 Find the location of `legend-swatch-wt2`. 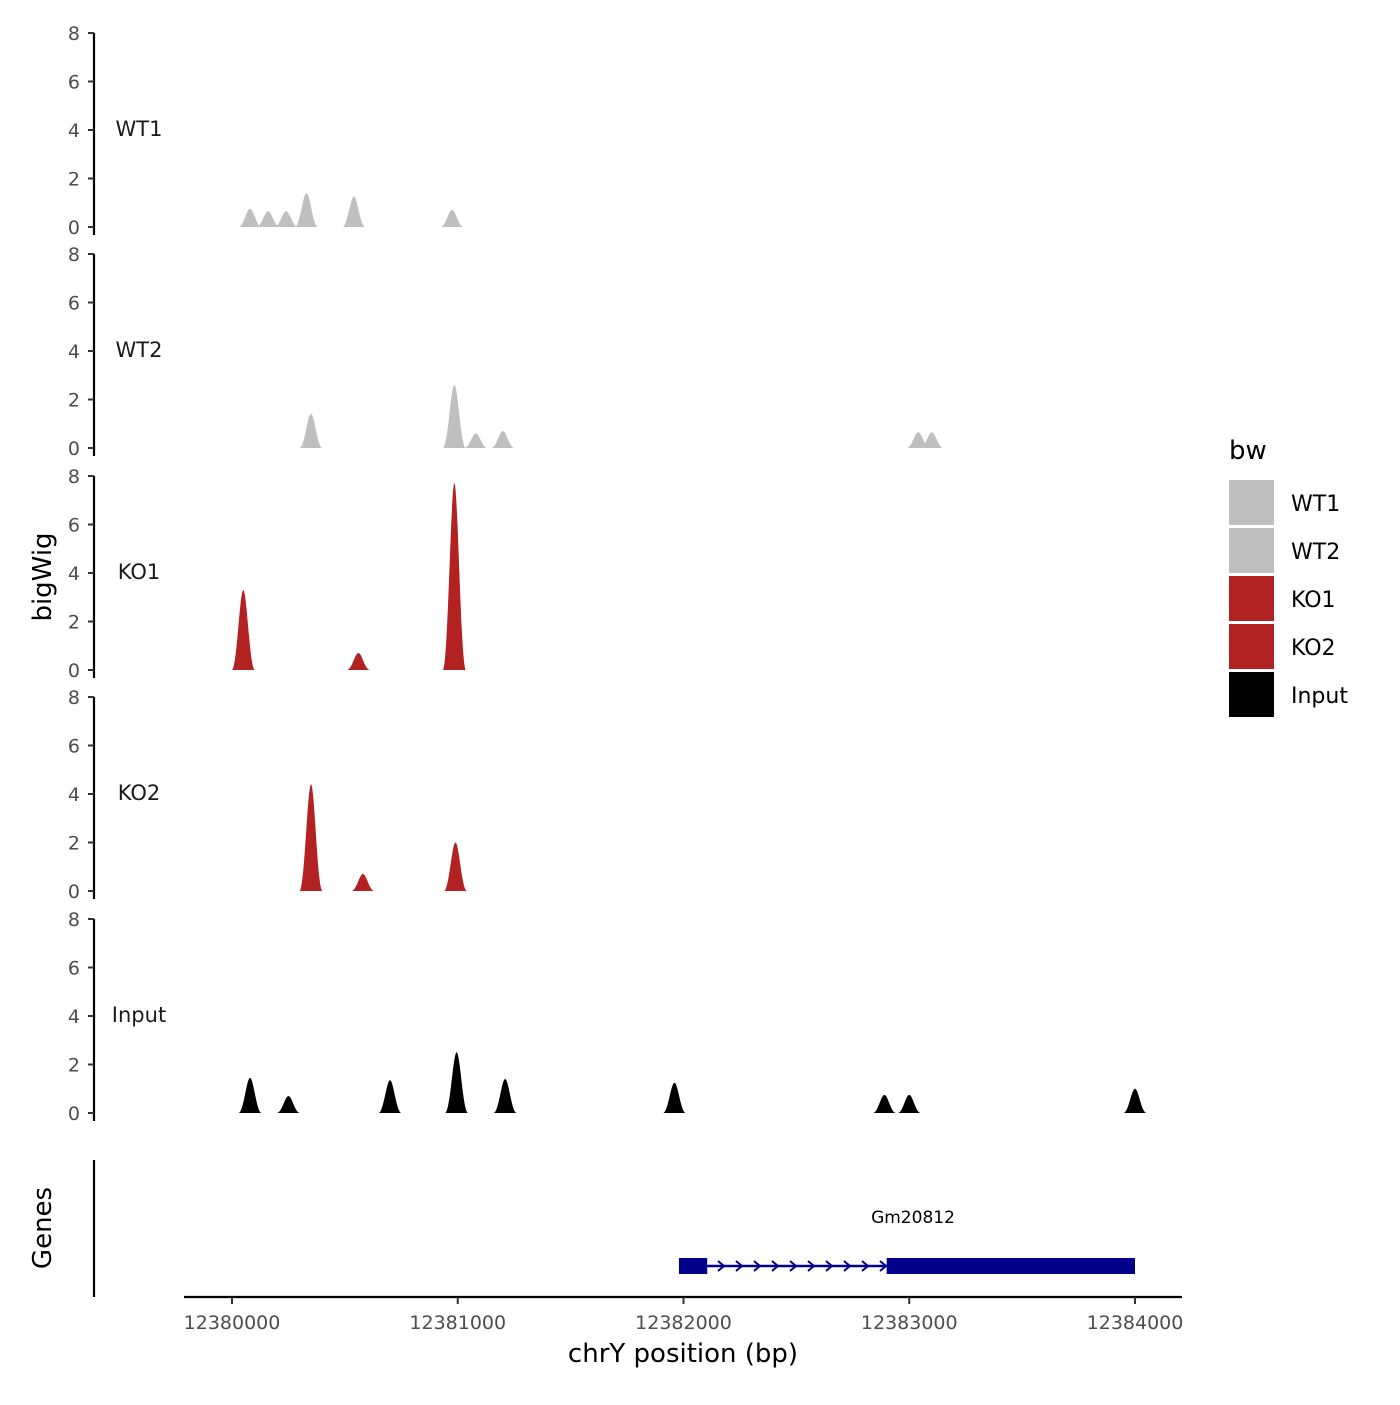

legend-swatch-wt2 is located at coordinates (1251, 550).